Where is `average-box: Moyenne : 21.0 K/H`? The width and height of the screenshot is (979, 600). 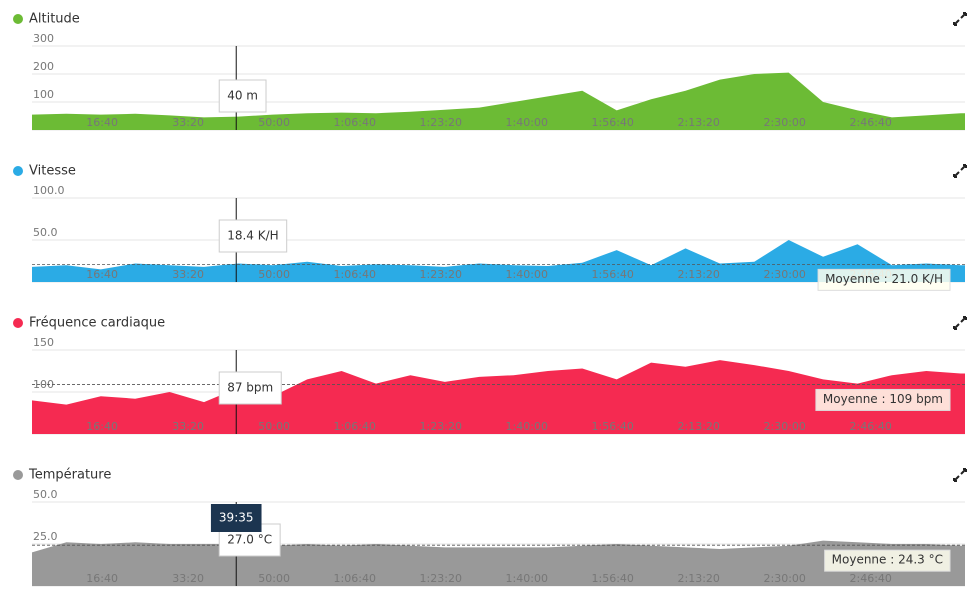
average-box: Moyenne : 21.0 K/H is located at coordinates (884, 279).